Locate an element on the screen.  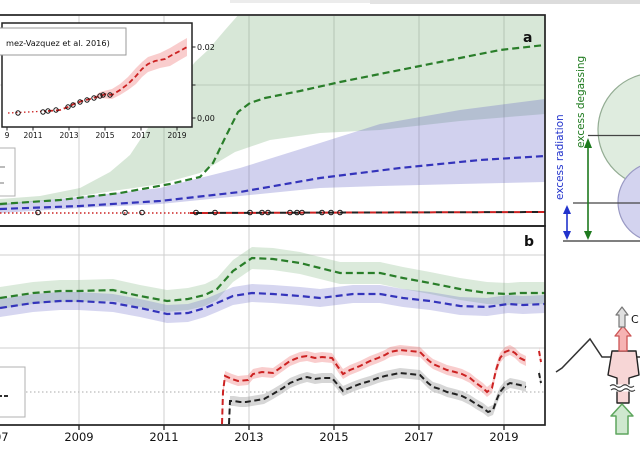
panel-b-label: b is located at coordinates (529, 242).